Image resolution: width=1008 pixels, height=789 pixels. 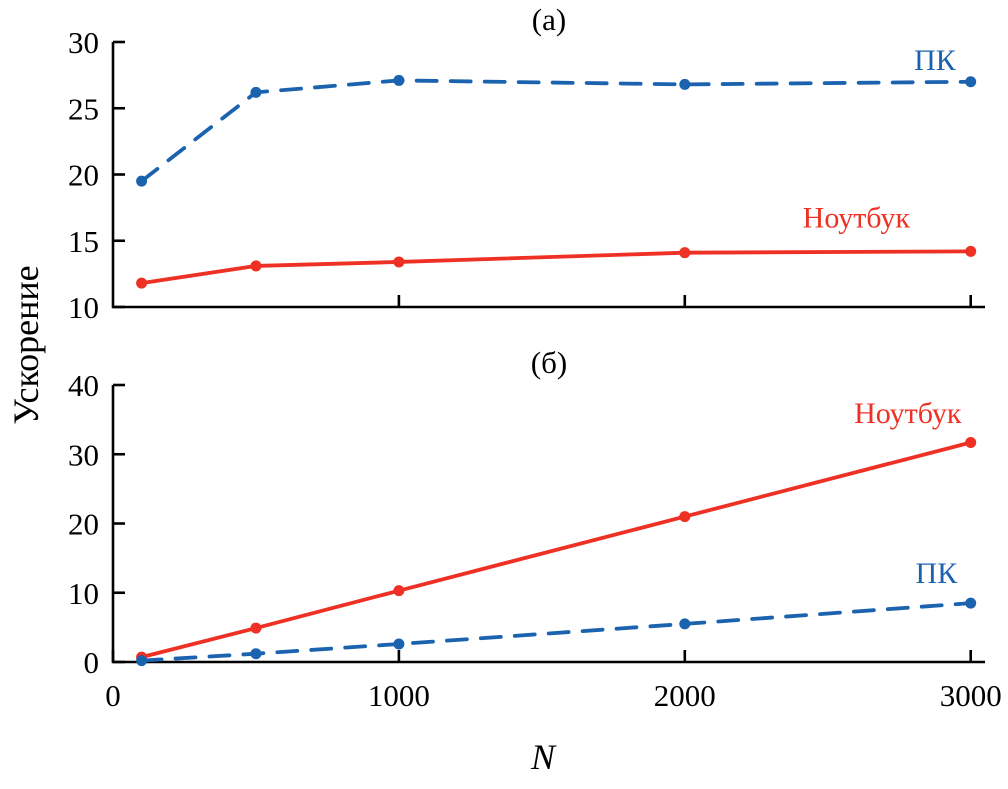 What do you see at coordinates (83, 385) in the screenshot?
I see `y-tick-label: 40` at bounding box center [83, 385].